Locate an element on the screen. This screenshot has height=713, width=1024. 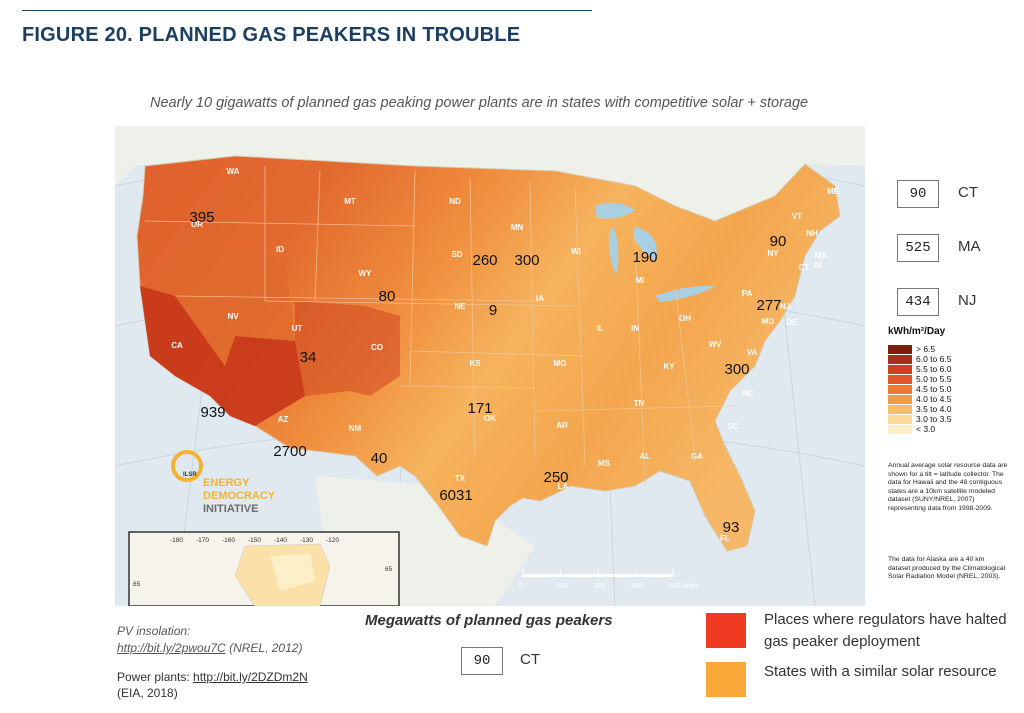
energy-democracy-logo: ILSR ENERGY DEMOCRACY INITIATIVE is located at coordinates (223, 482).